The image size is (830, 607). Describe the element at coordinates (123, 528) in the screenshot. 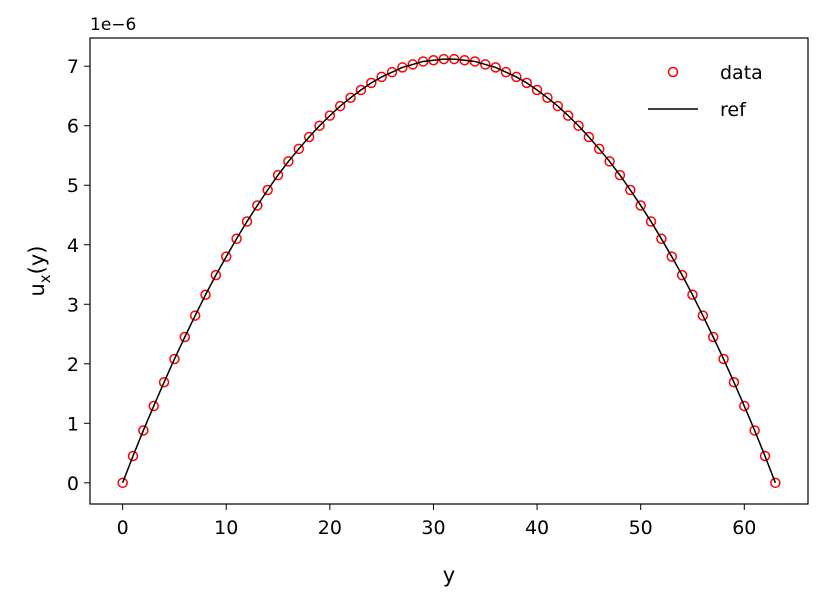

I see `x-tick-label: 0` at that location.